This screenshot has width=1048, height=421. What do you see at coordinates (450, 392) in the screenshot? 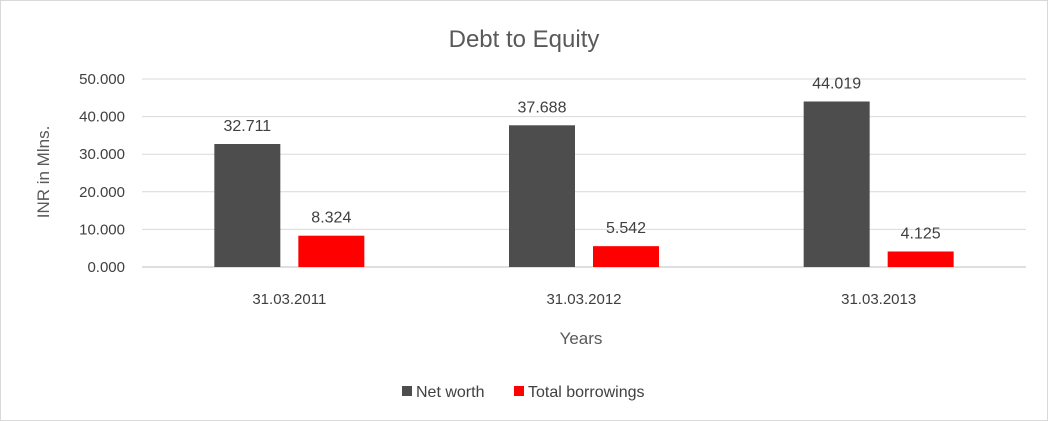
I see `legend-label: Net worth` at bounding box center [450, 392].